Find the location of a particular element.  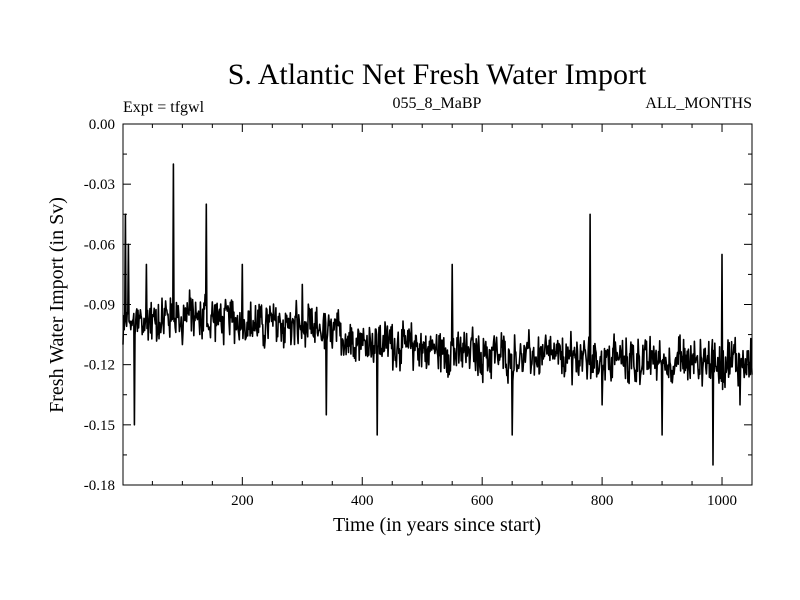

y-tick-label: -0.18 is located at coordinates (99, 486).